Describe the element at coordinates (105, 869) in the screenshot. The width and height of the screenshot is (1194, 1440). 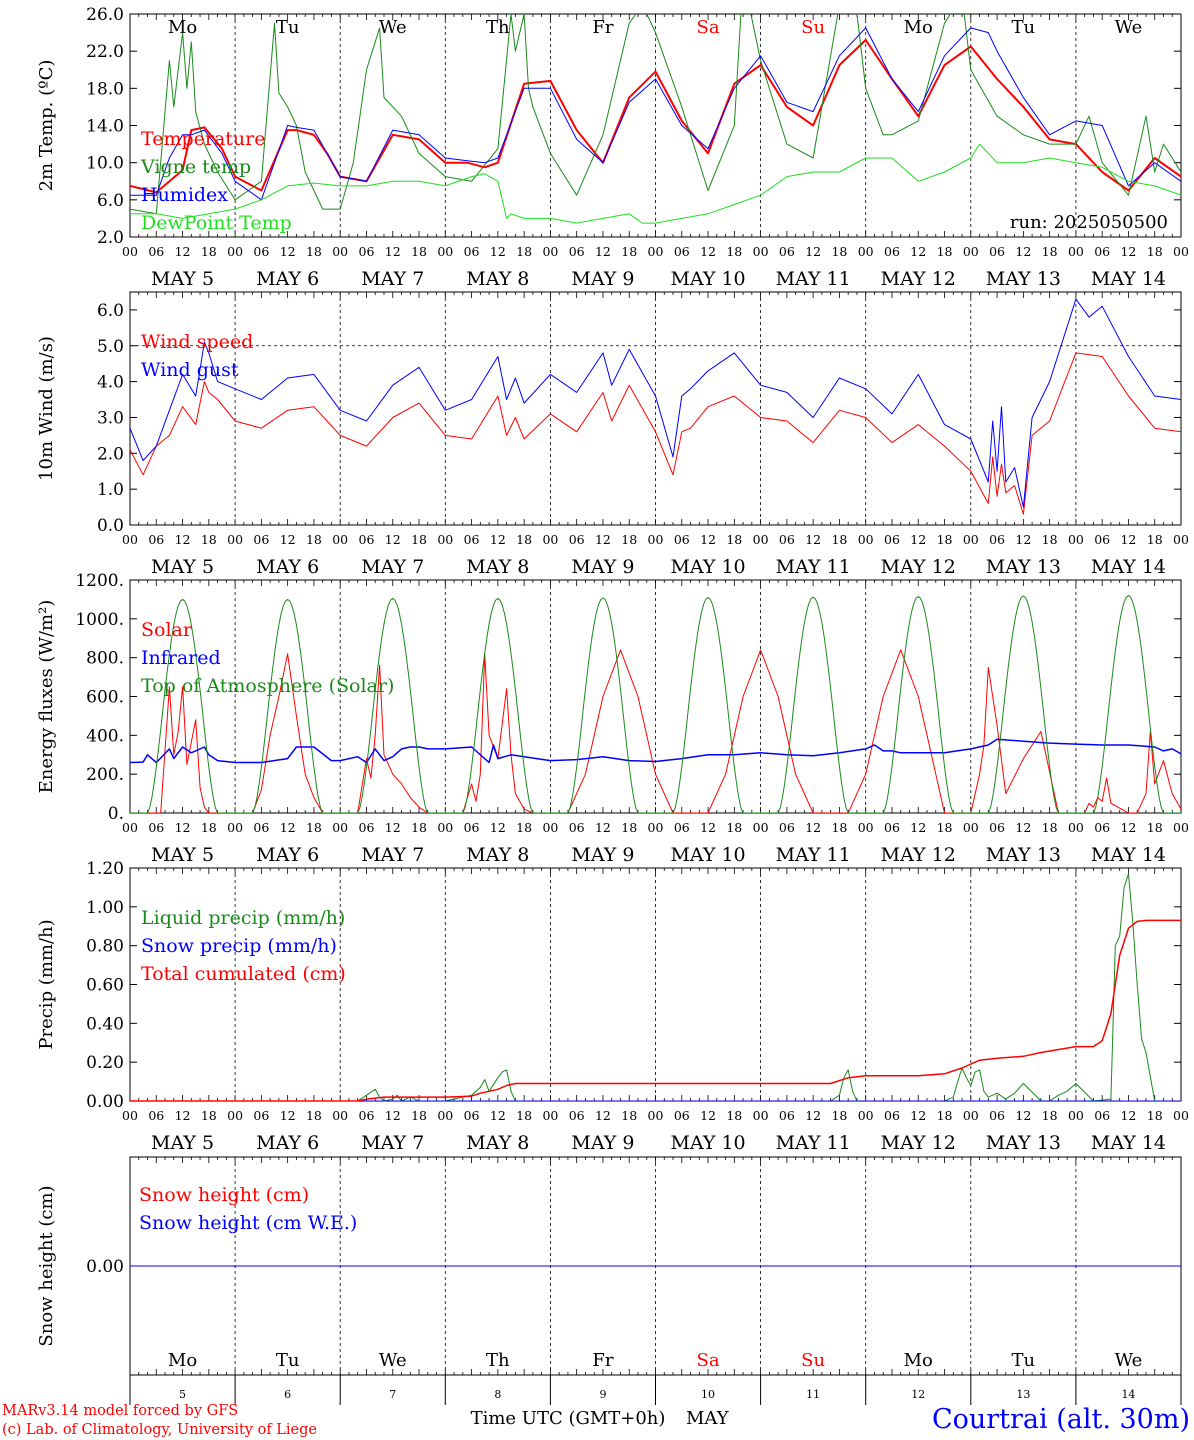
I see `y-tick-label: 1.20` at that location.